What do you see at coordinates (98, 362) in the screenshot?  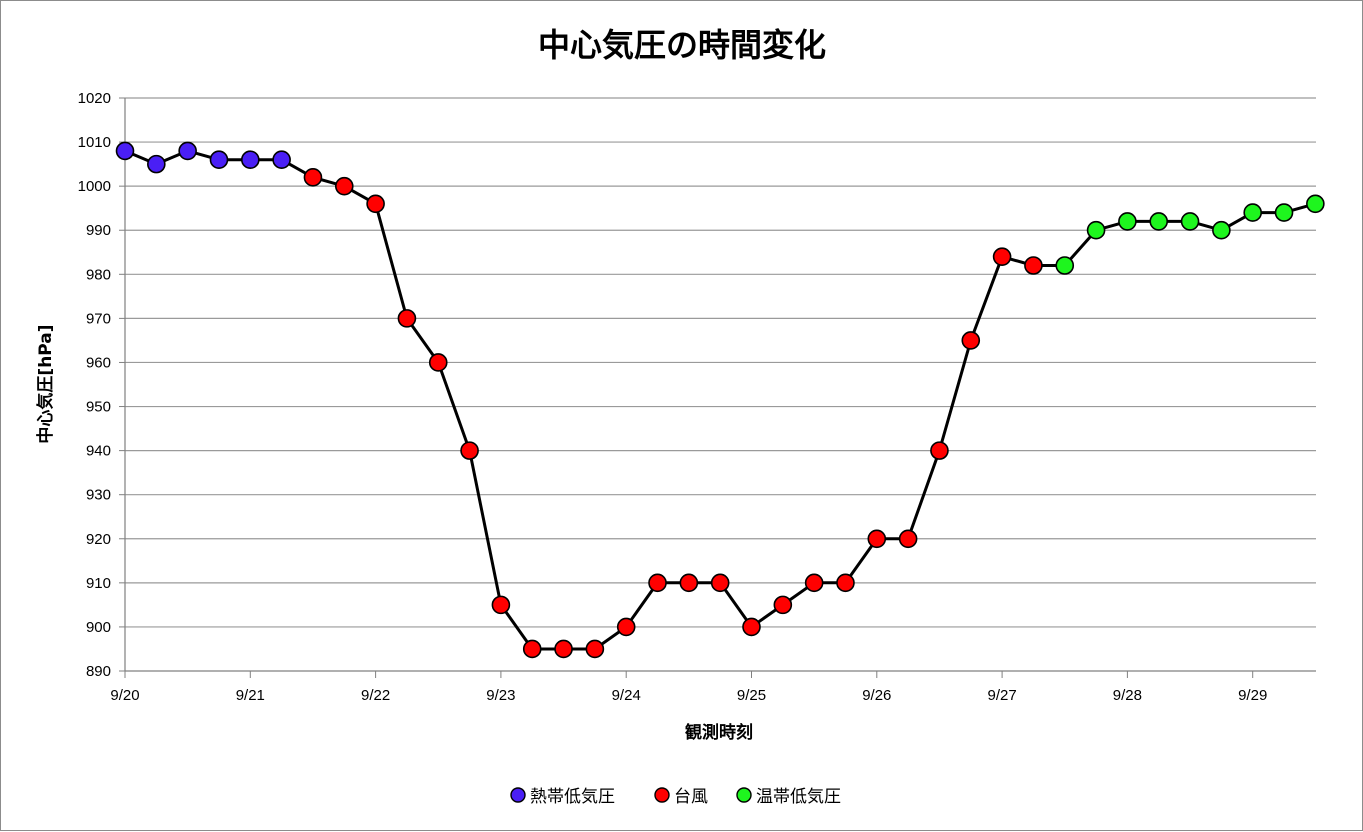 I see `y-tick-label: 960` at bounding box center [98, 362].